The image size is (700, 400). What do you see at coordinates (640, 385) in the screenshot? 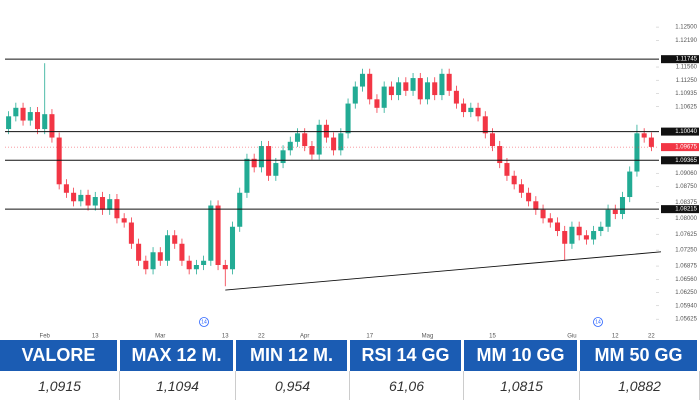
I see `value-cell: 1,0882` at bounding box center [640, 385].